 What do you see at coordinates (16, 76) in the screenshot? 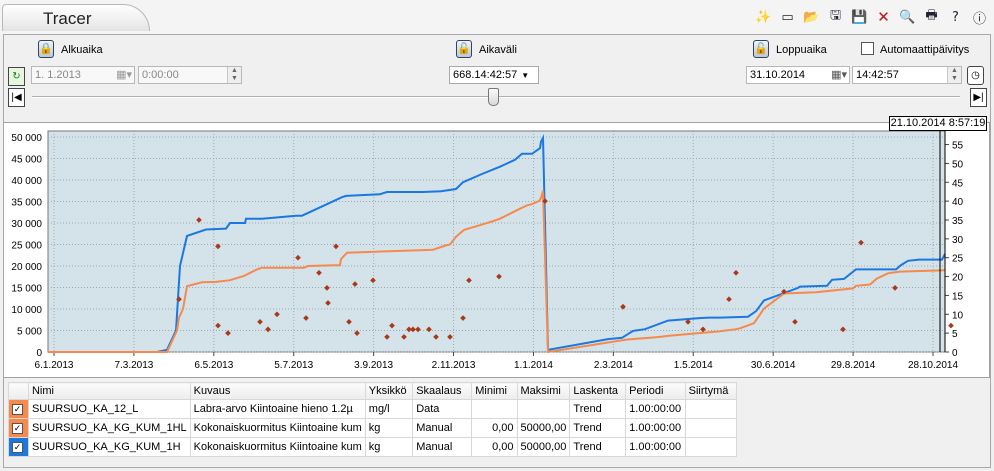
I see `refresh-icon: ↻` at bounding box center [16, 76].